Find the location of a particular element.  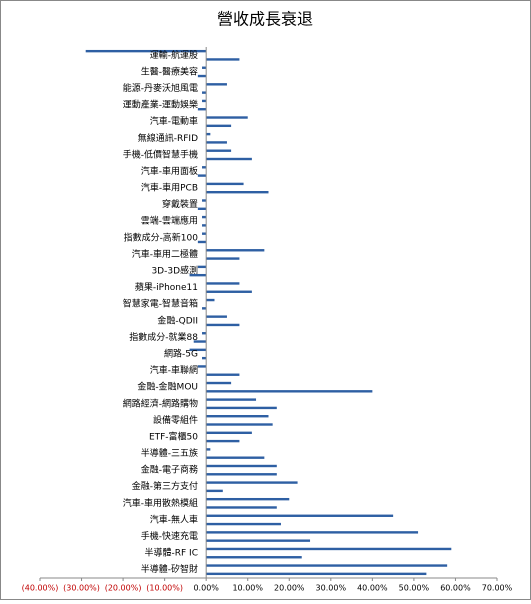

y-tick-label: 手機-快速充電 is located at coordinates (169, 536).